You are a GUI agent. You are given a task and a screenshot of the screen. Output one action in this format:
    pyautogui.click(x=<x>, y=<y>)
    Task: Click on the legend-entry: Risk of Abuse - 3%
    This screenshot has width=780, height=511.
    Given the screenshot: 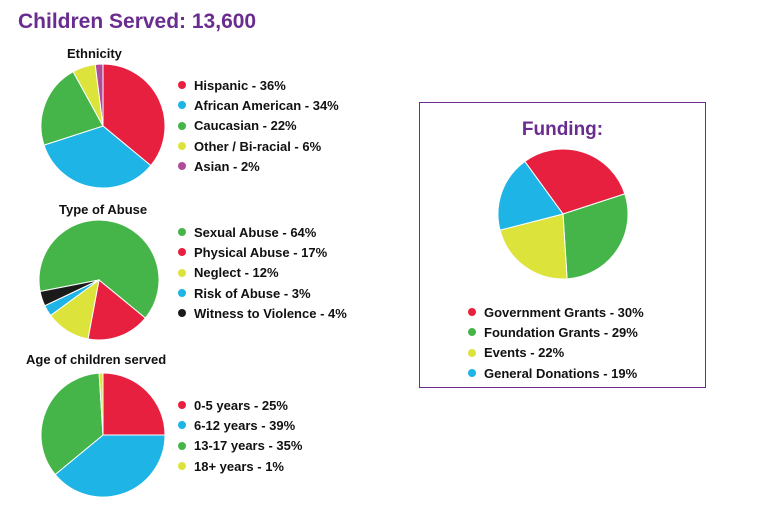 What is the action you would take?
    pyautogui.click(x=262, y=293)
    